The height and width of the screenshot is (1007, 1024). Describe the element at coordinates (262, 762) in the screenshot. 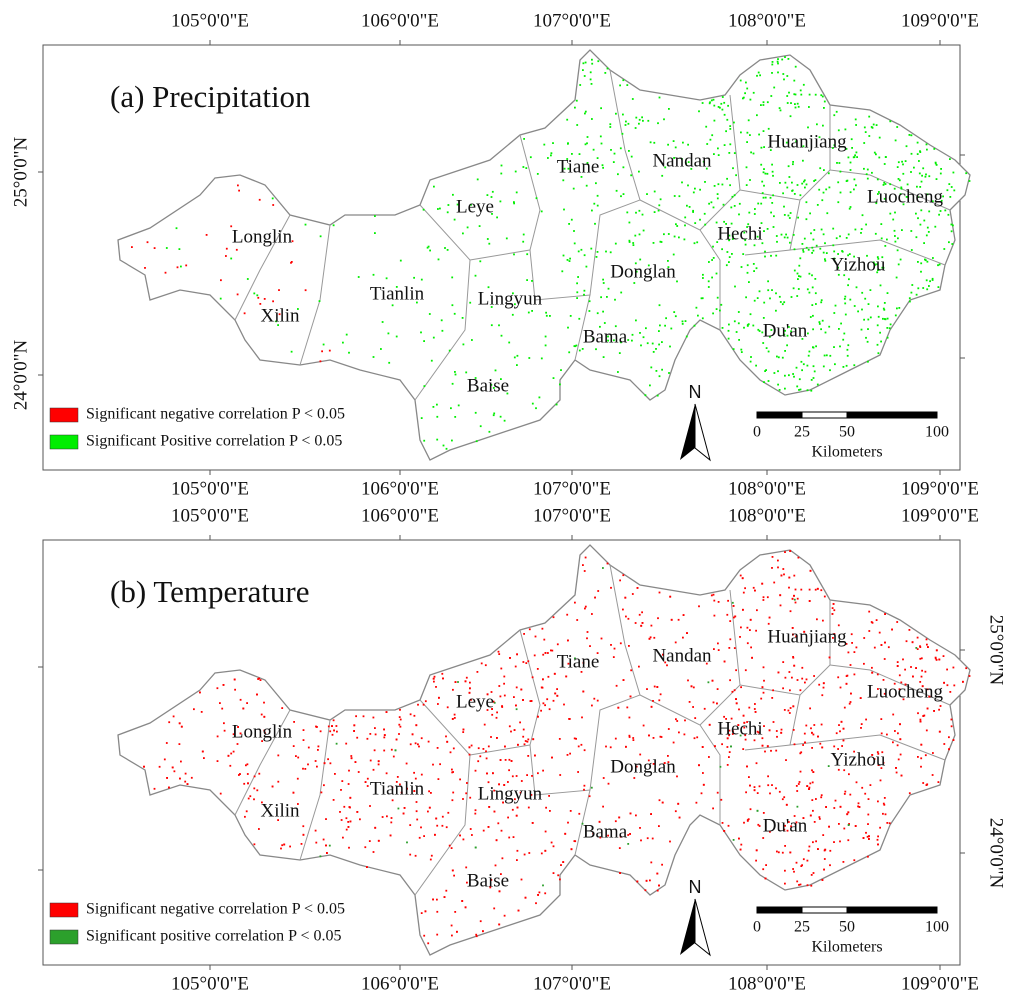

I see `county-border` at that location.